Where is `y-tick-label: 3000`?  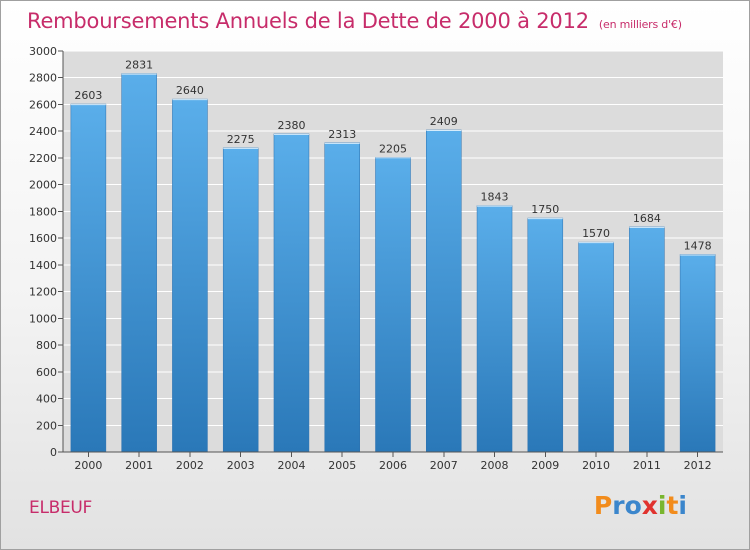
y-tick-label: 3000 is located at coordinates (43, 51).